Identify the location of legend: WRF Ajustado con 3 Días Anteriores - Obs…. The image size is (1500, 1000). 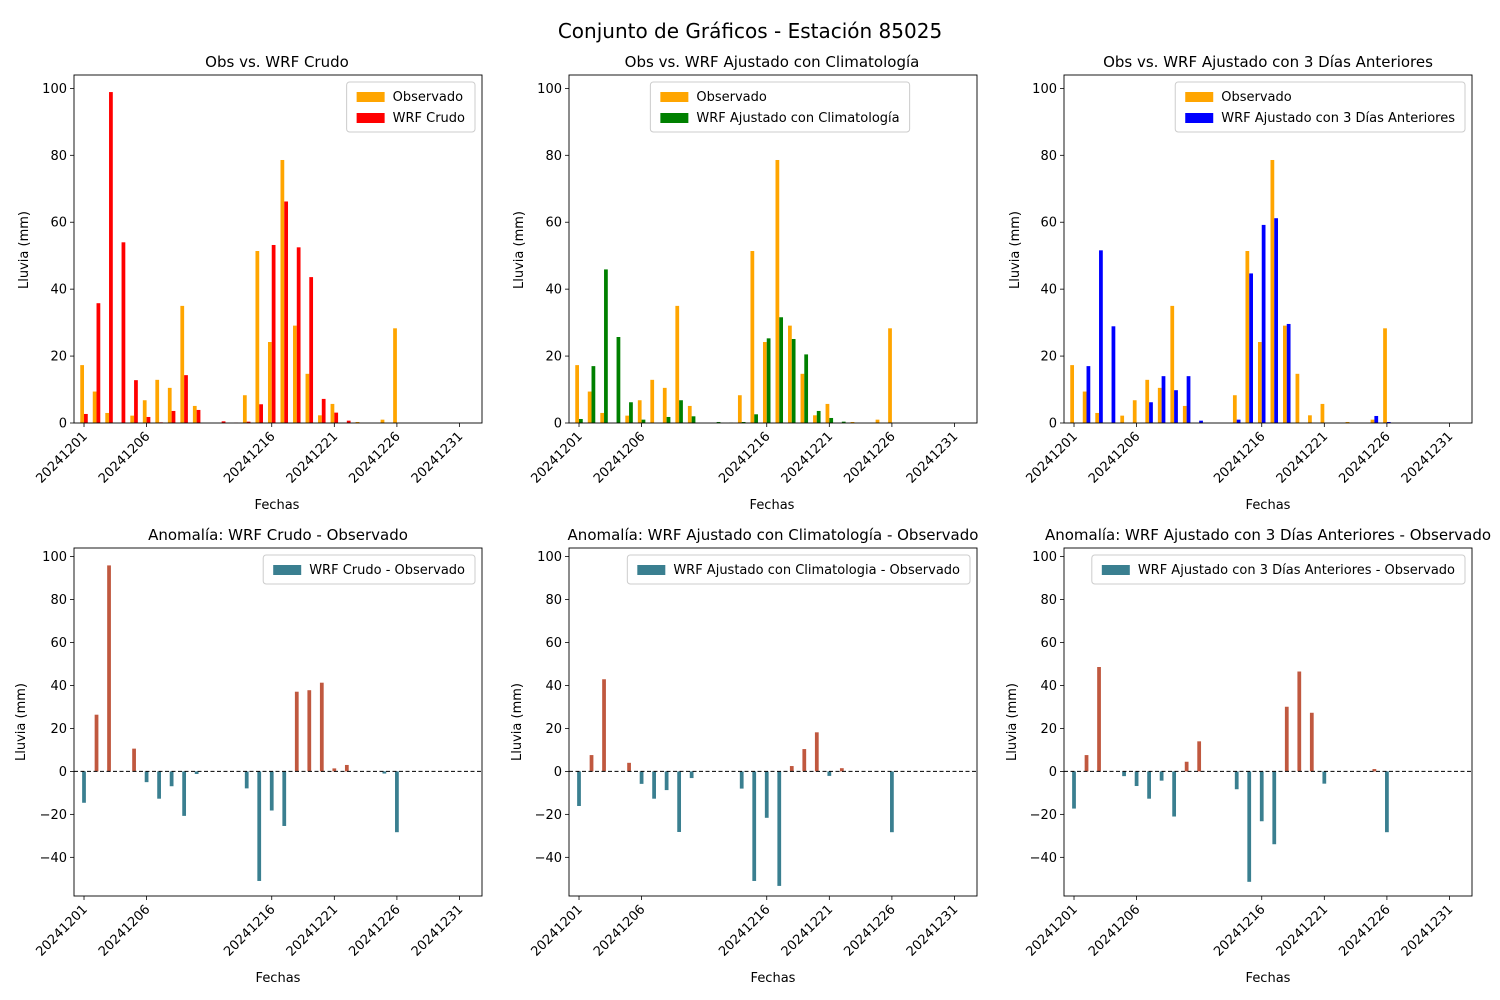
(1278, 569).